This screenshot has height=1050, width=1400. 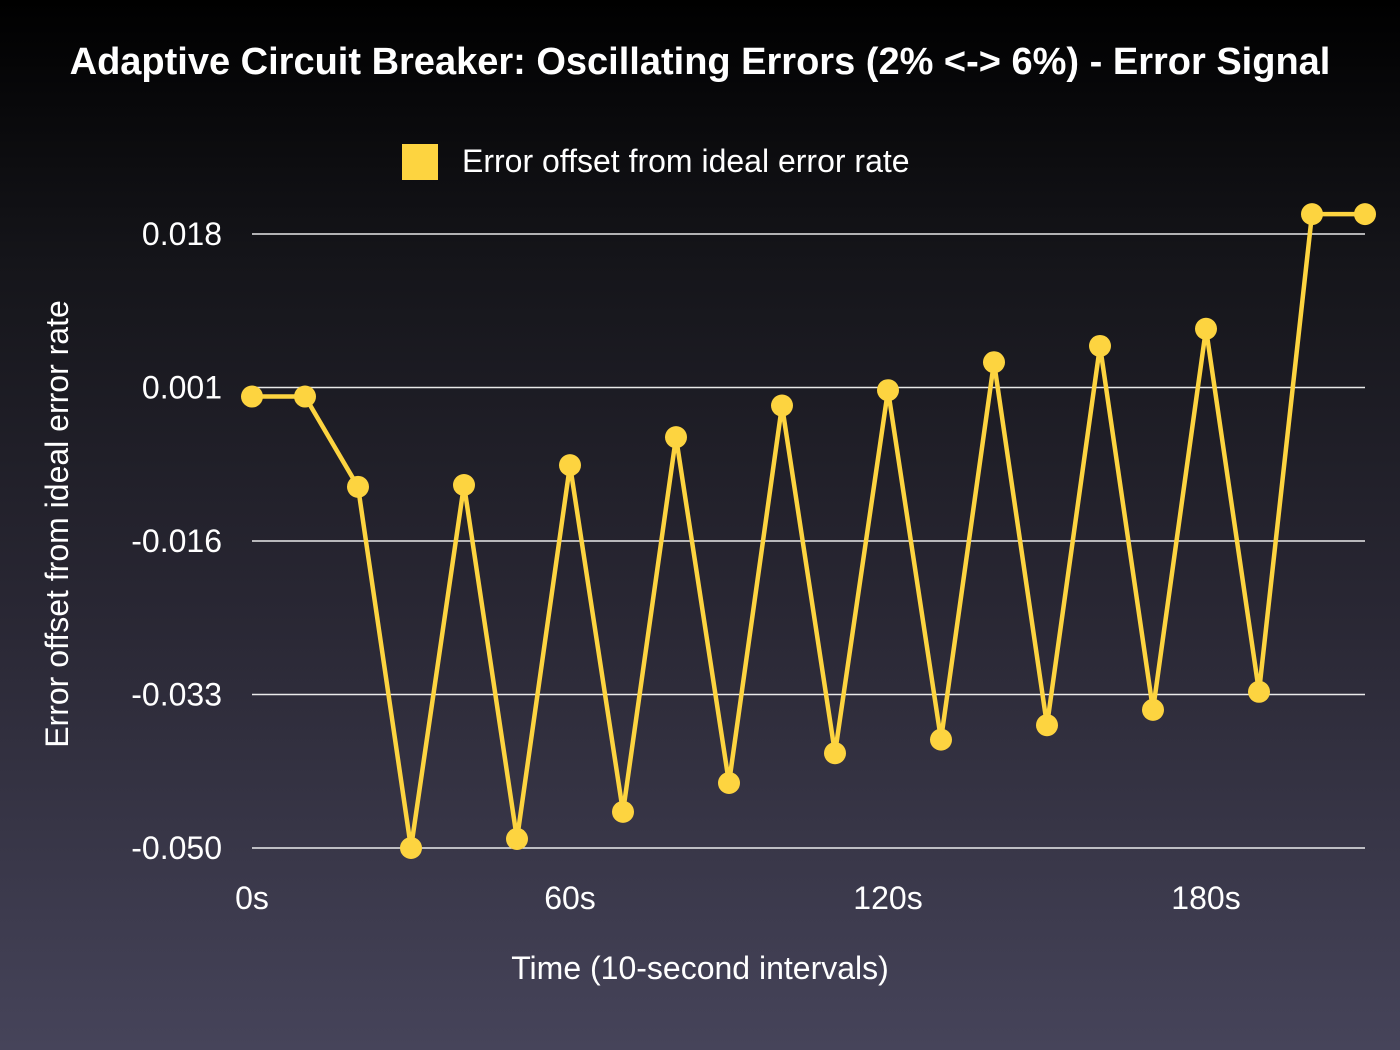 What do you see at coordinates (738, 898) in the screenshot?
I see `x-axis-ticks: 0s 60s 120s 180s` at bounding box center [738, 898].